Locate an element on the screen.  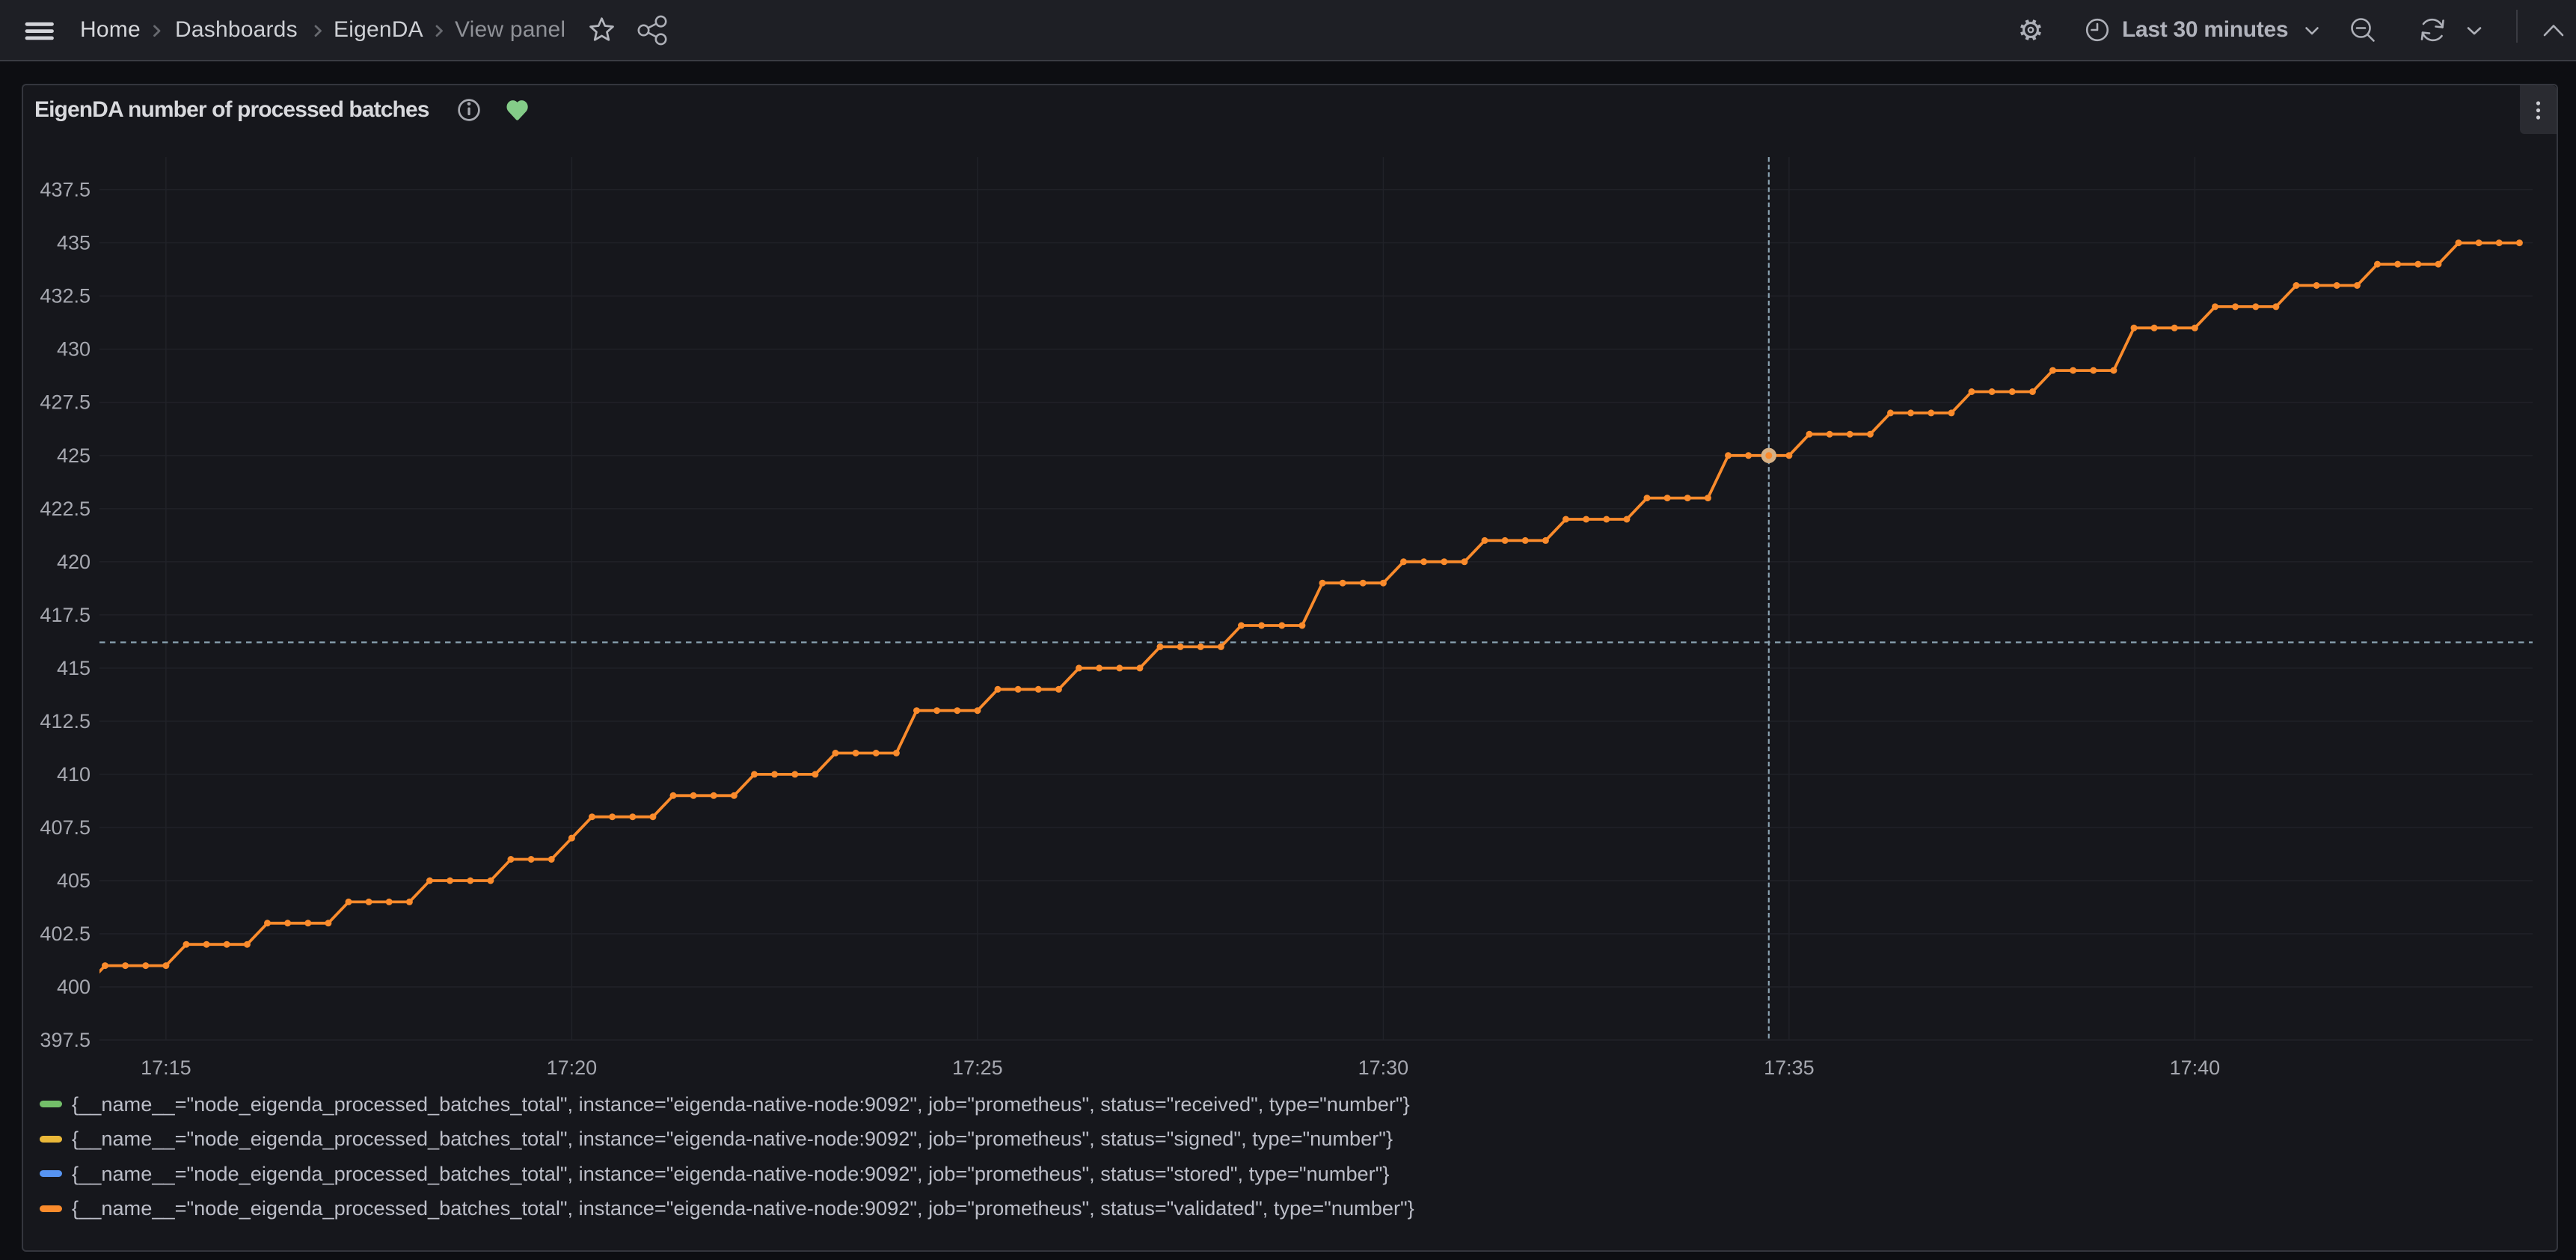
svg-text: 420 is located at coordinates (74, 562).